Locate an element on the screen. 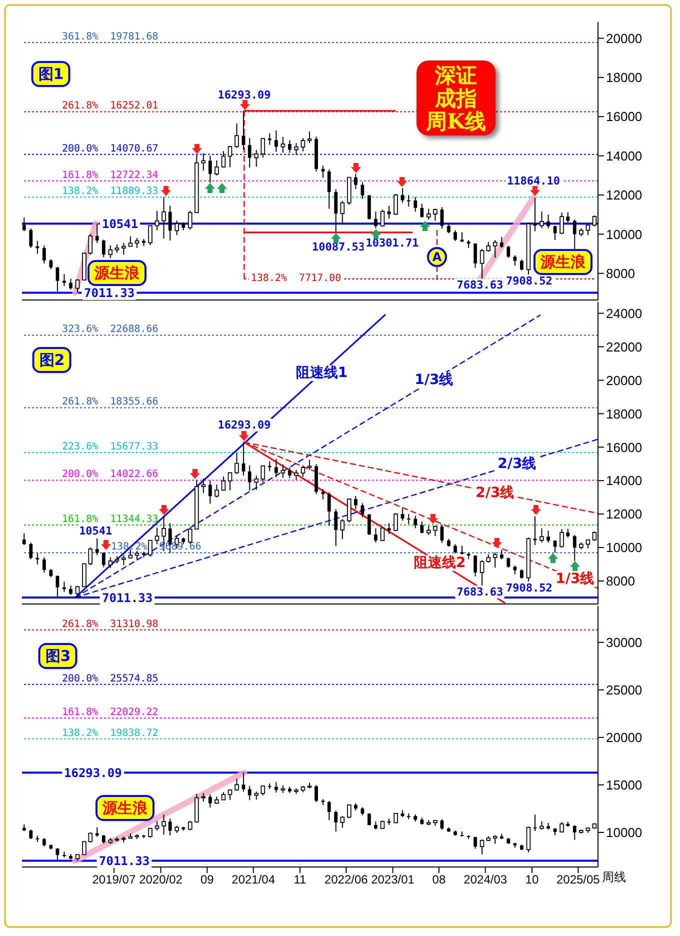  x-tick-label: 2023/01 is located at coordinates (393, 879).